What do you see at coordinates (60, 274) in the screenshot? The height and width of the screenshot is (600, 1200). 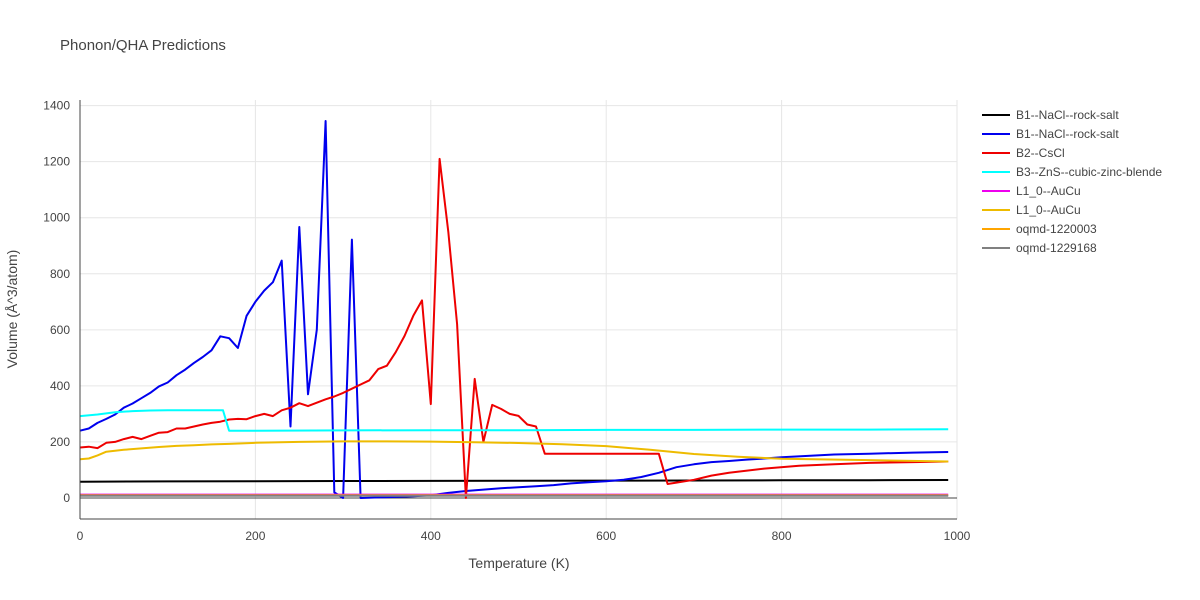 I see `y-tick-label: 800` at bounding box center [60, 274].